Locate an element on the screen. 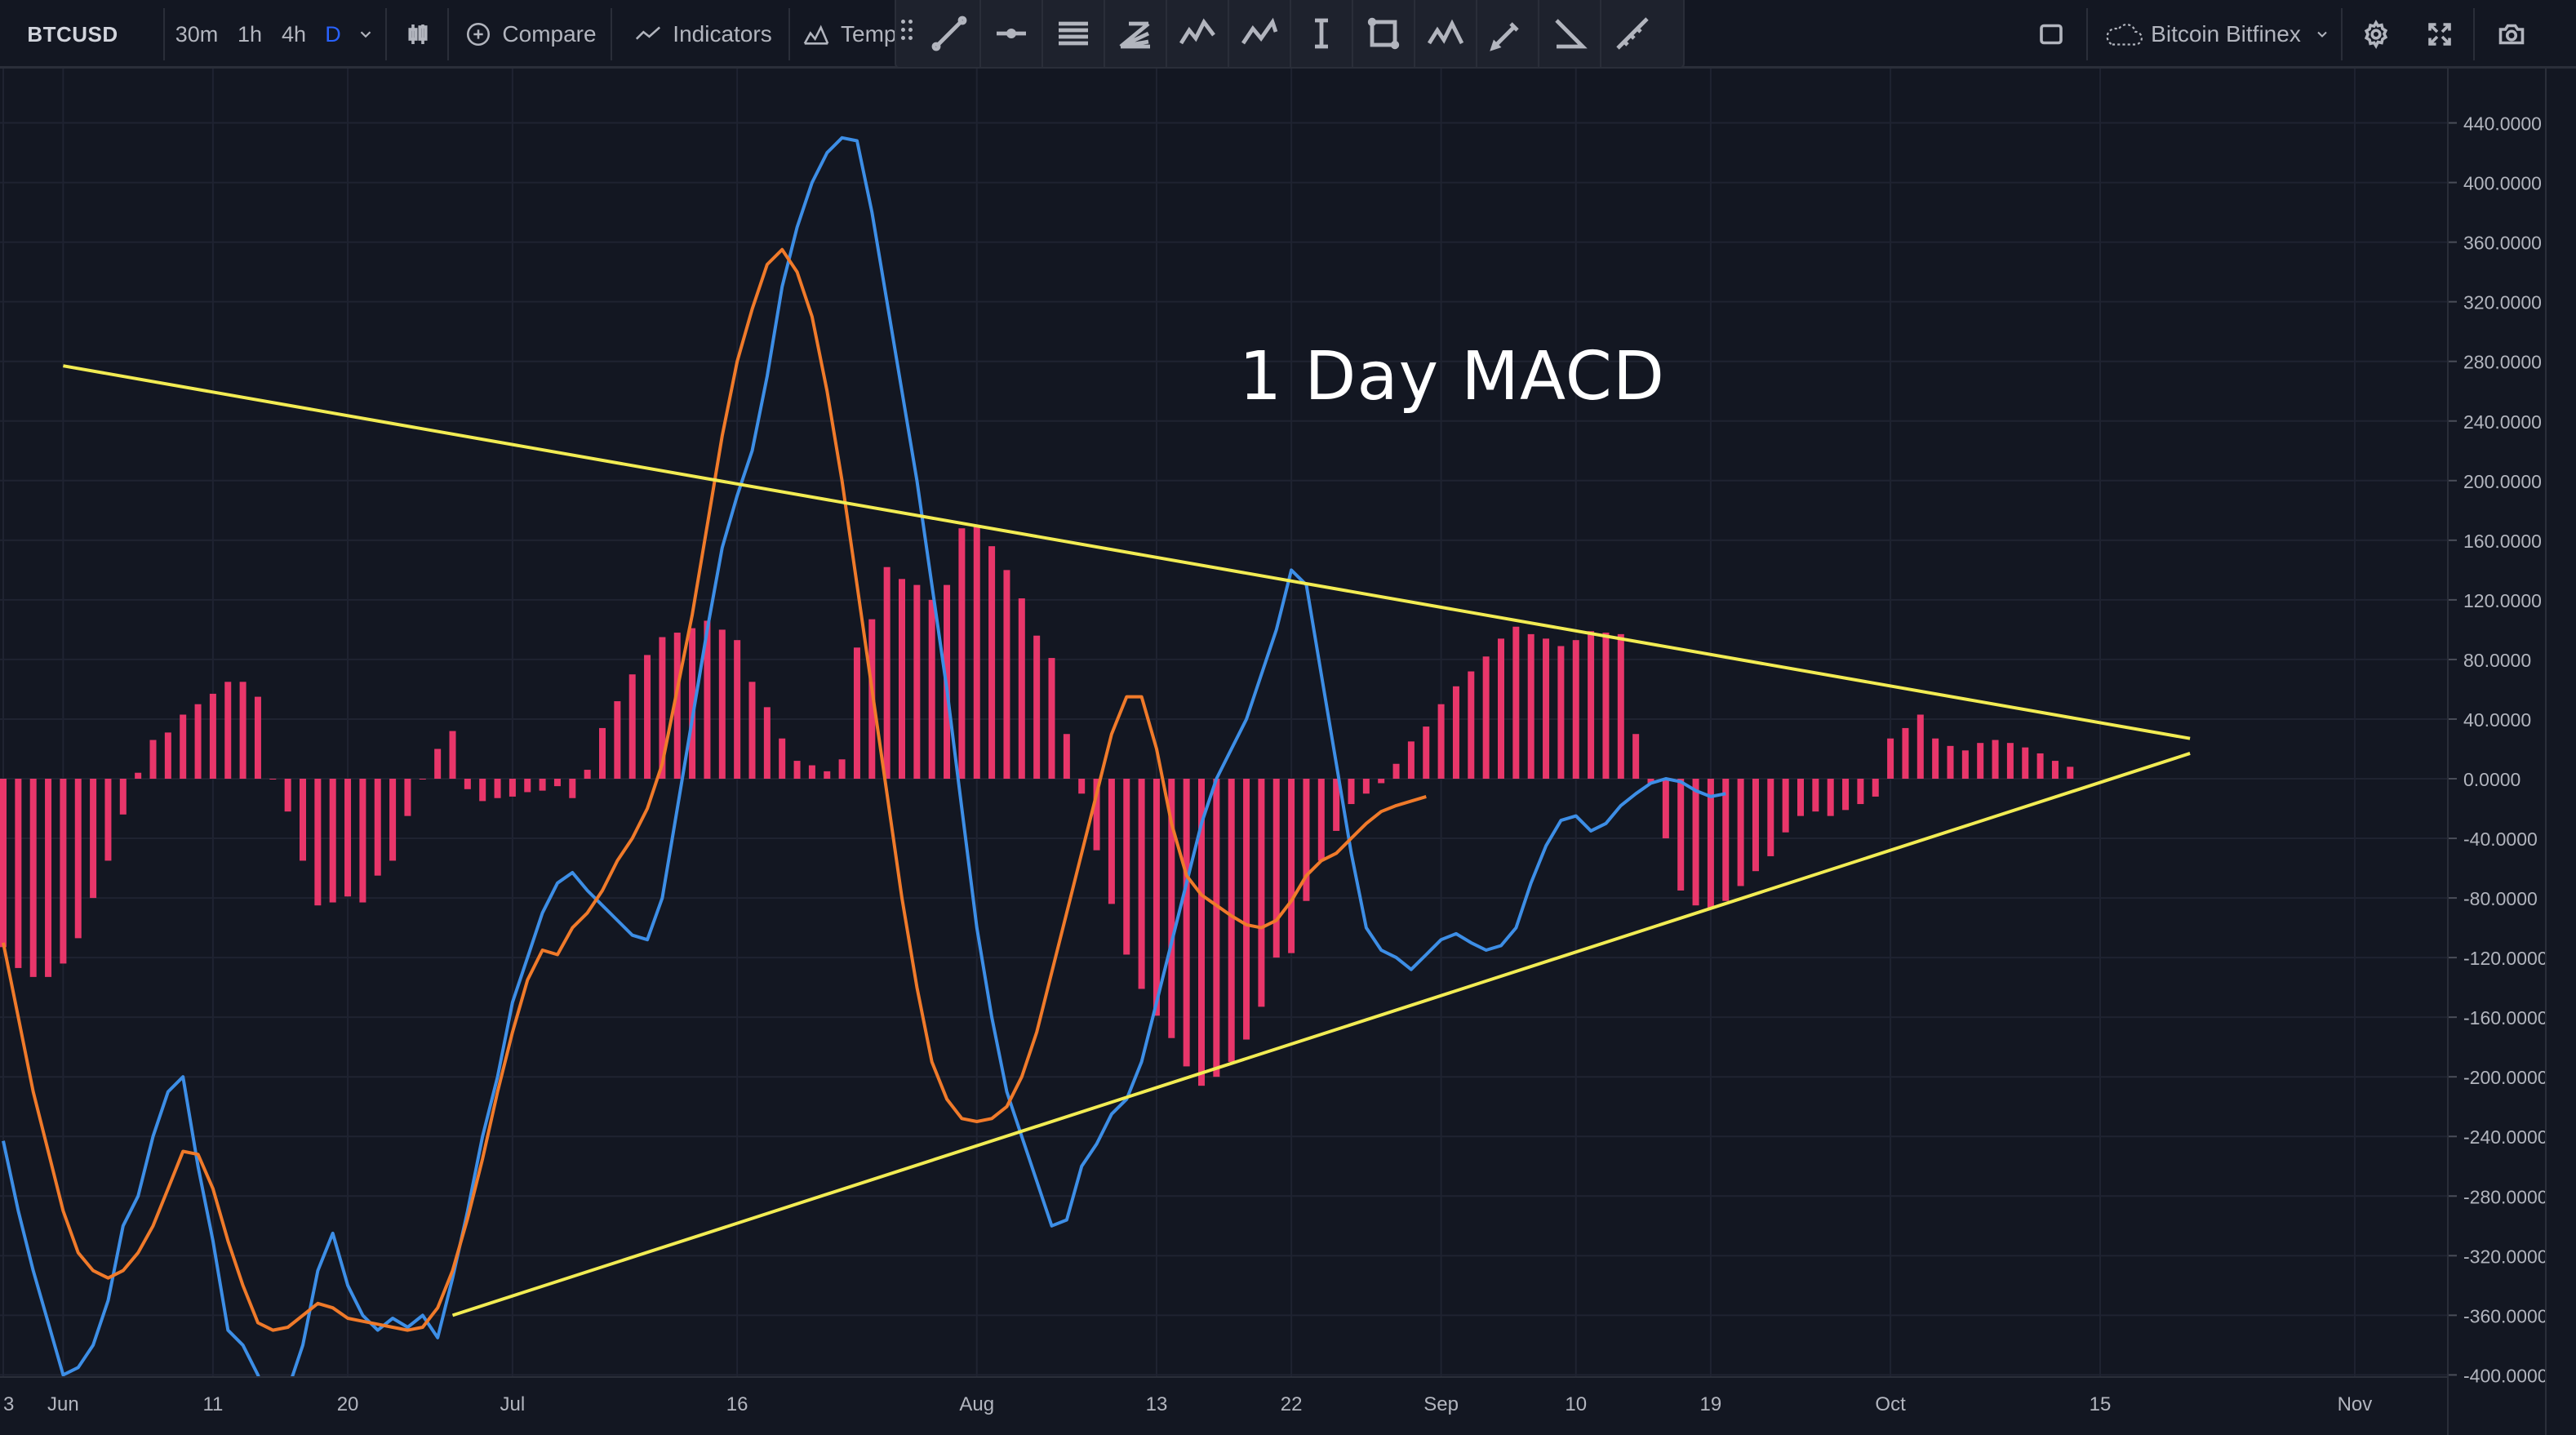  chart-annotation-text: 1 Day MACD is located at coordinates (1452, 377).